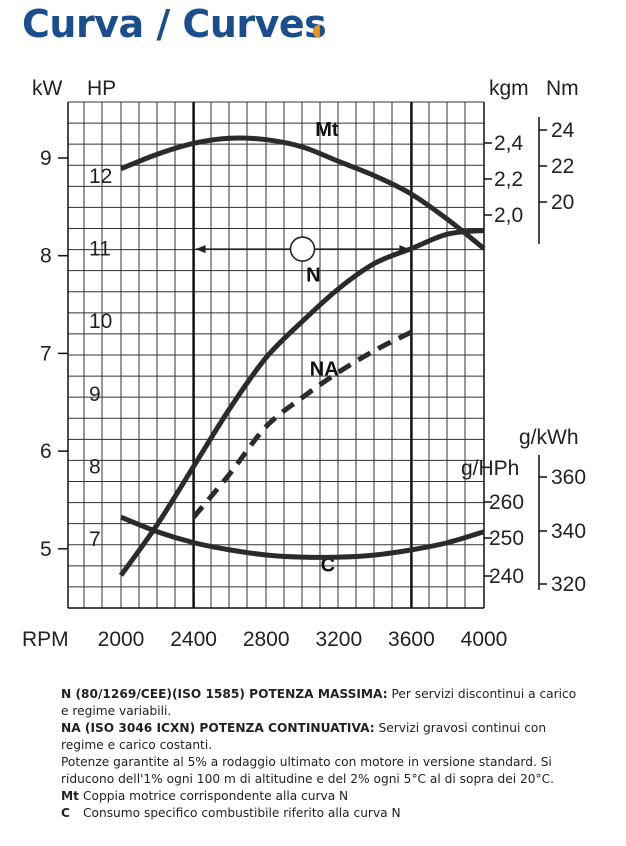 The height and width of the screenshot is (846, 626). Describe the element at coordinates (508, 179) in the screenshot. I see `kgm-tick-label: 2,2` at that location.